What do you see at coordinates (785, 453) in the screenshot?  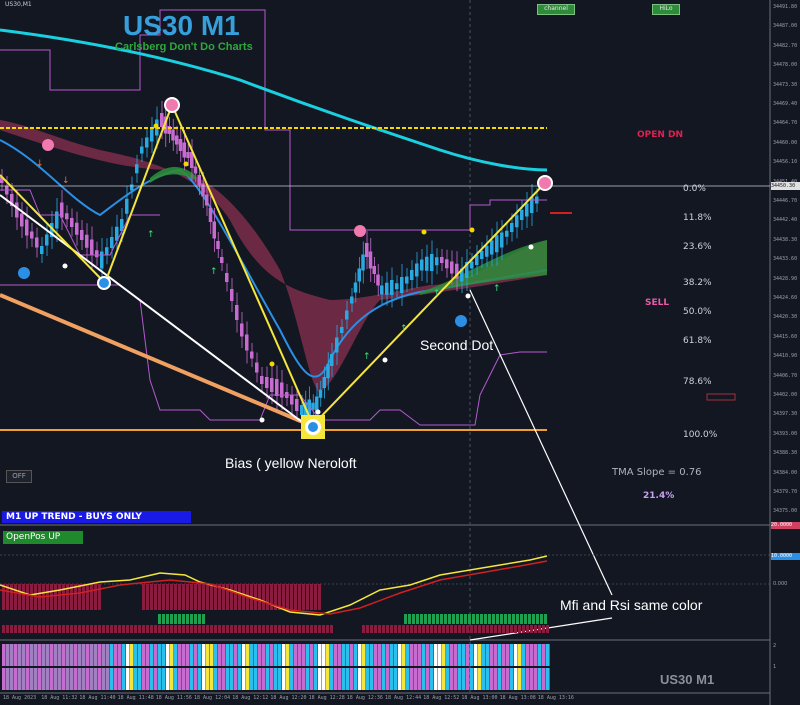 I see `price-axis-label: 34388.30` at bounding box center [785, 453].